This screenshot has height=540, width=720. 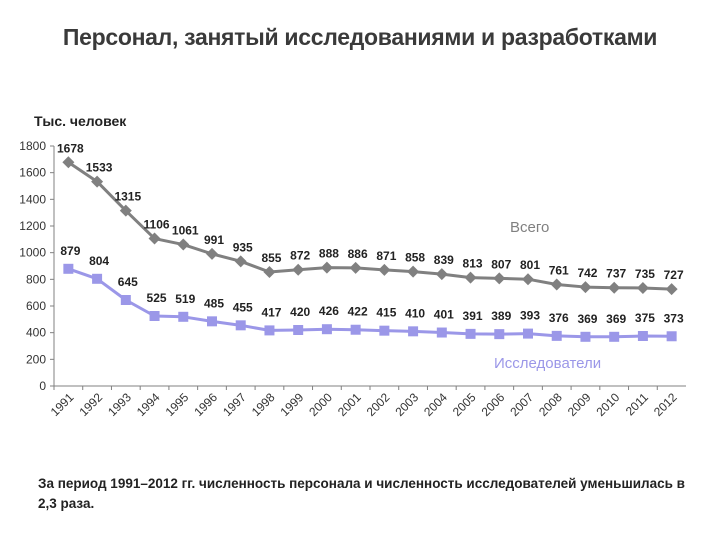 I want to click on data-label-researchers: 389, so click(x=501, y=316).